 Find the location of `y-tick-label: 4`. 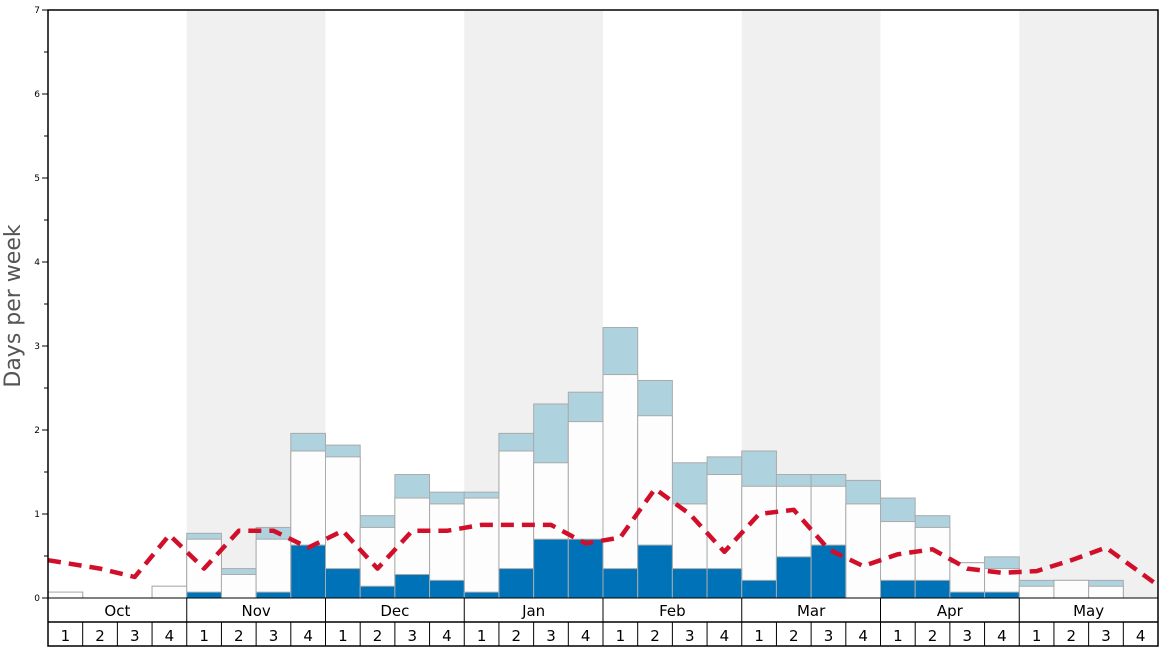

y-tick-label: 4 is located at coordinates (37, 263).